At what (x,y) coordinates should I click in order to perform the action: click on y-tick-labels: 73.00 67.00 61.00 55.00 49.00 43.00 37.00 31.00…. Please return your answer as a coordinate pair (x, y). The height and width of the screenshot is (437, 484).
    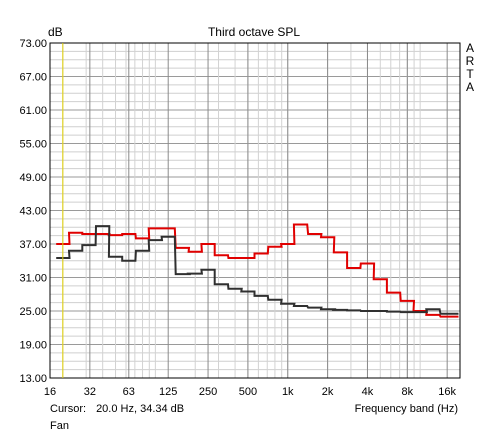
    Looking at the image, I should click on (33, 211).